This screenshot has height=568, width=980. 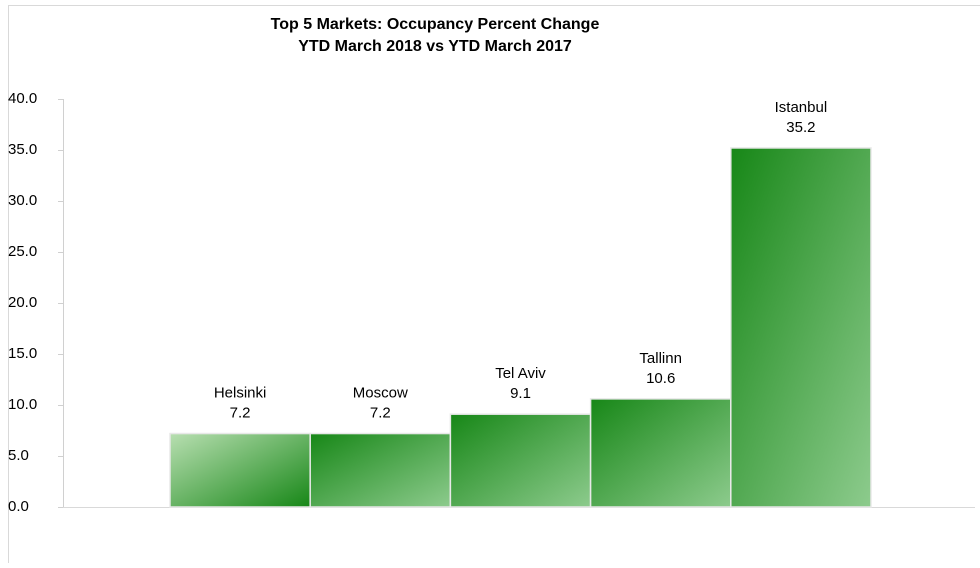 What do you see at coordinates (800, 127) in the screenshot?
I see `data-label: 35.2` at bounding box center [800, 127].